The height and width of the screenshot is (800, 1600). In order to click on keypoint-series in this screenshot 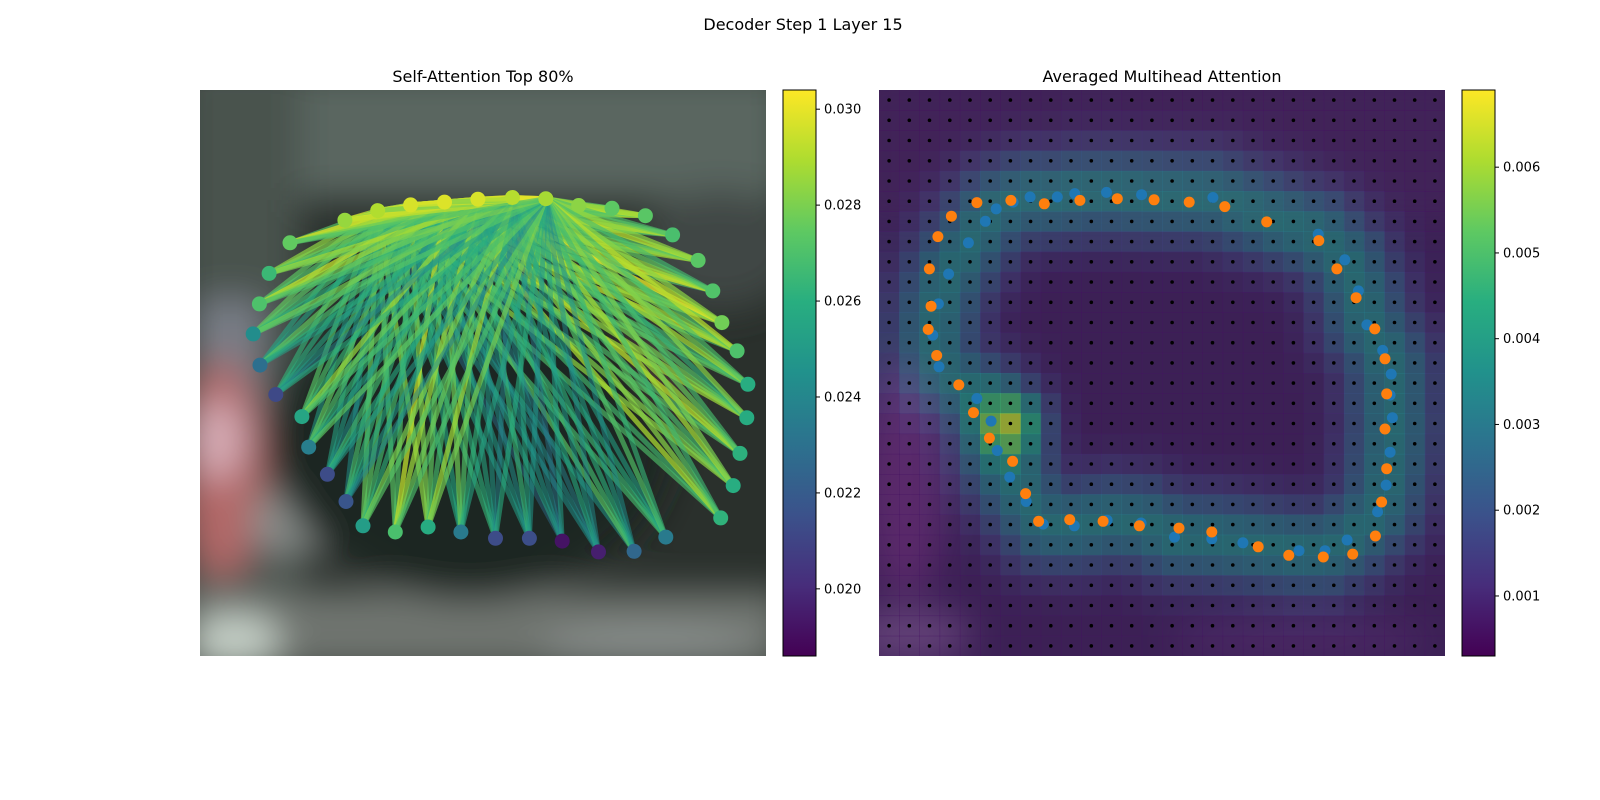, I will do `click(1160, 374)`.